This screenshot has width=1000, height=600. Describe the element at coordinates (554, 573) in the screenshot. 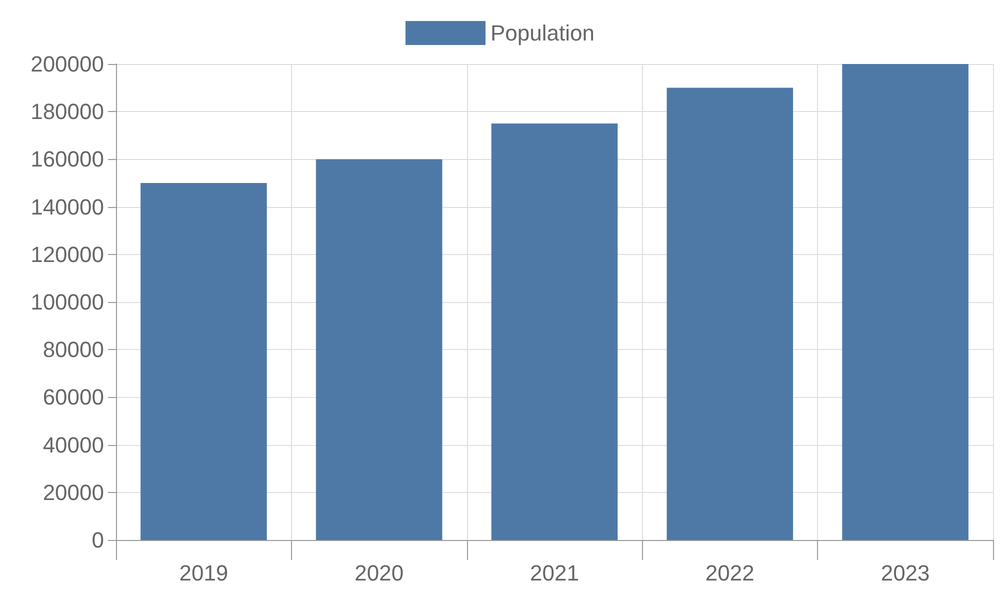

I see `x-tick-label: 2021` at that location.